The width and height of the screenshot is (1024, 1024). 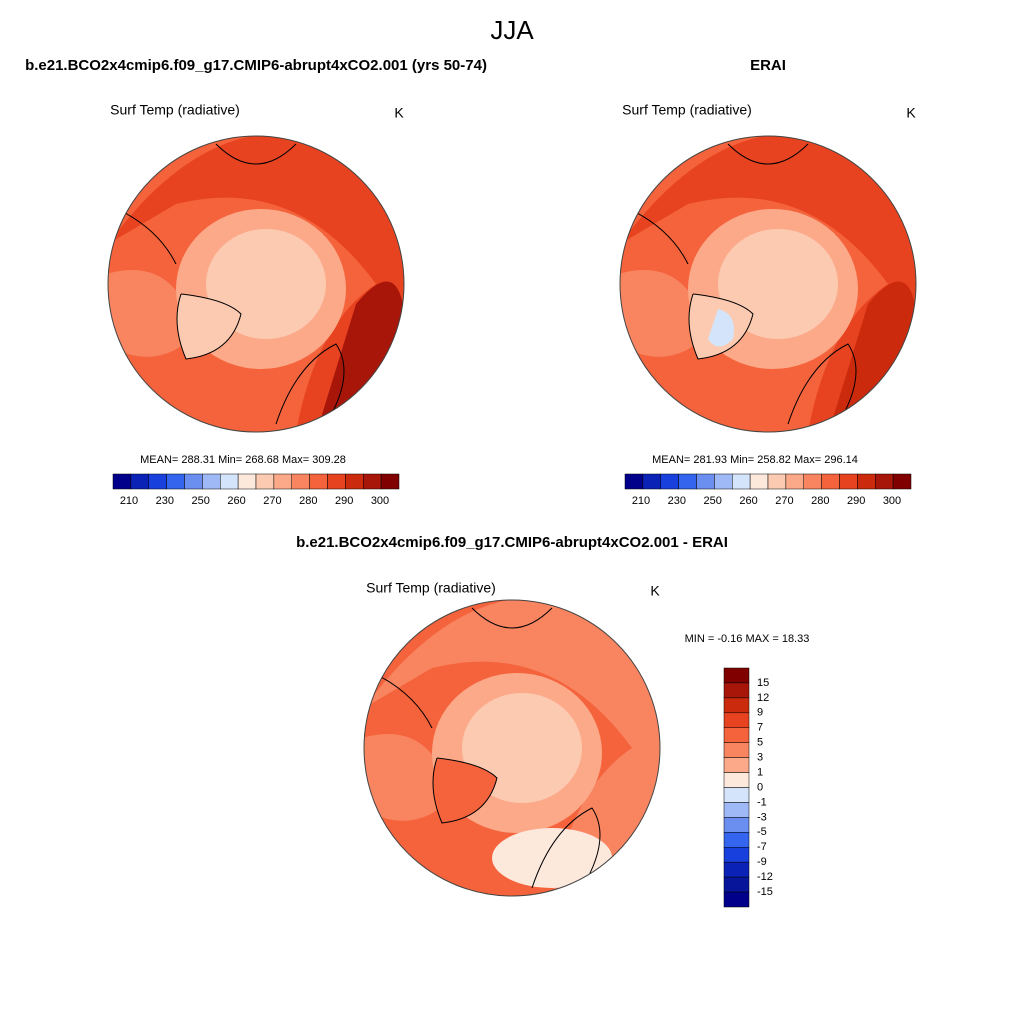 What do you see at coordinates (760, 728) in the screenshot?
I see `colorbar-label: 7` at bounding box center [760, 728].